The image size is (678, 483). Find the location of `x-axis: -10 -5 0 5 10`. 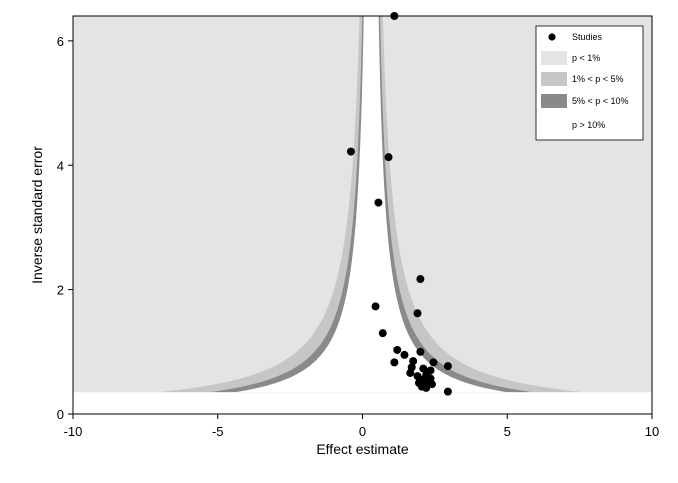

x-axis: -10 -5 0 5 10 is located at coordinates (361, 426).